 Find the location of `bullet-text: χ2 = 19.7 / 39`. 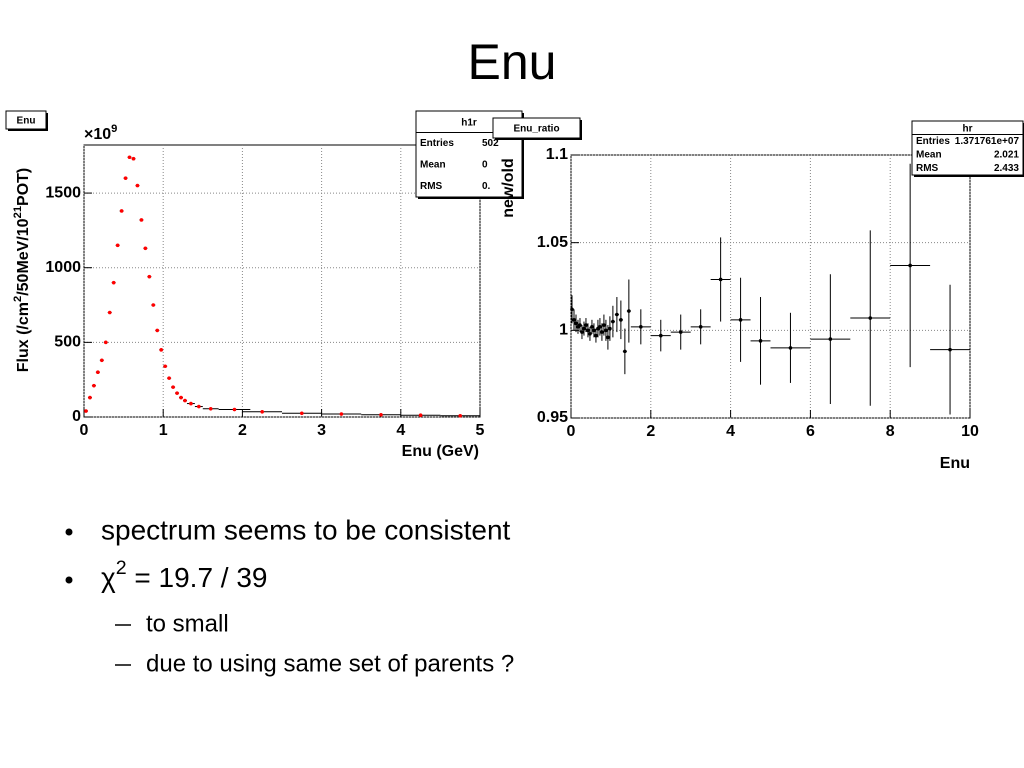

bullet-text: χ2 = 19.7 / 39 is located at coordinates (184, 575).